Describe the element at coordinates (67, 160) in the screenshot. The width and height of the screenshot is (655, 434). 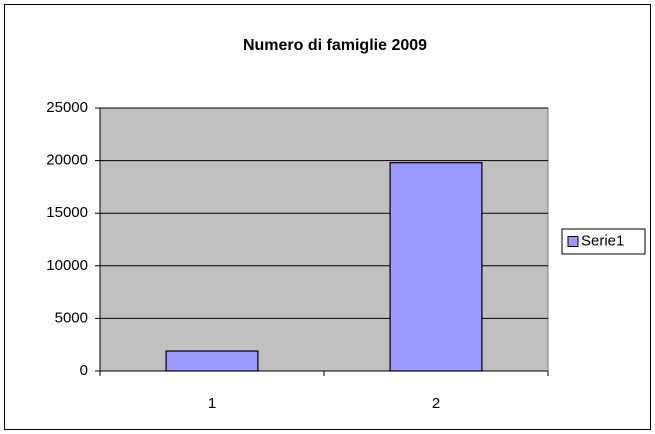
I see `y-tick-label: 20000` at that location.